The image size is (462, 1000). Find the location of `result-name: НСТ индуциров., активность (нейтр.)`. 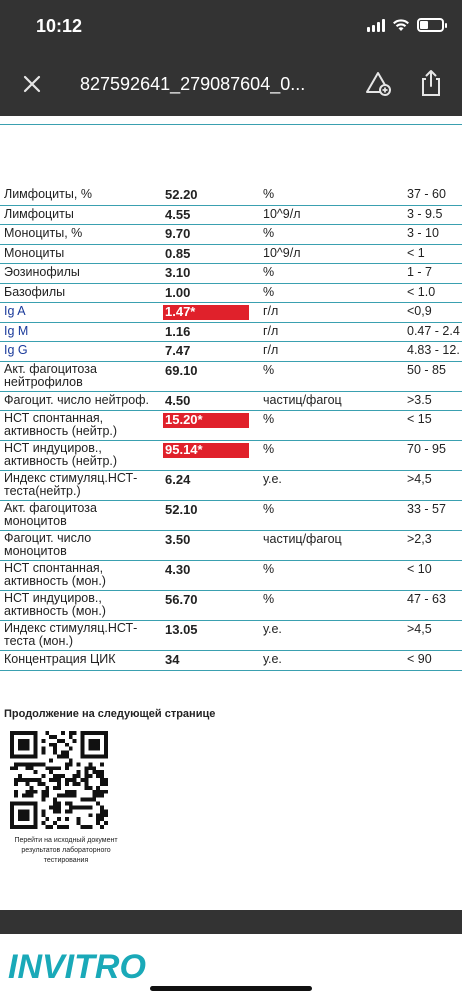

result-name: НСТ индуциров., активность (нейтр.) is located at coordinates (61, 454).